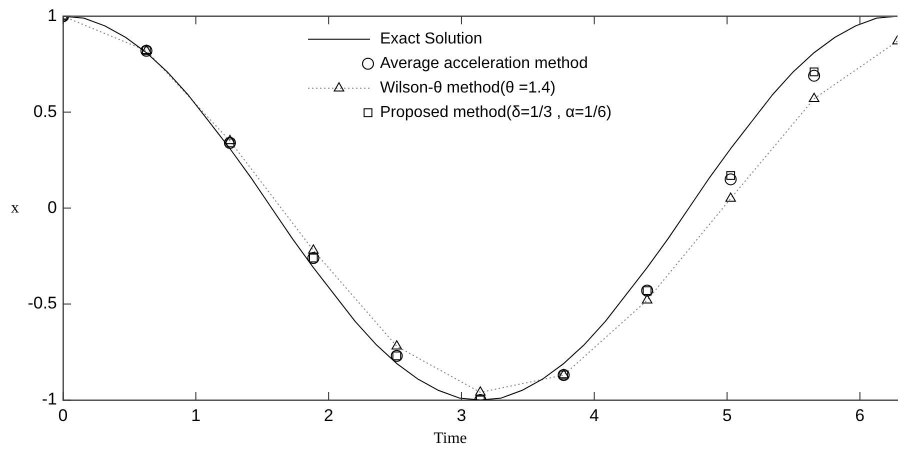  What do you see at coordinates (52, 15) in the screenshot?
I see `y-tick-label: 1` at bounding box center [52, 15].